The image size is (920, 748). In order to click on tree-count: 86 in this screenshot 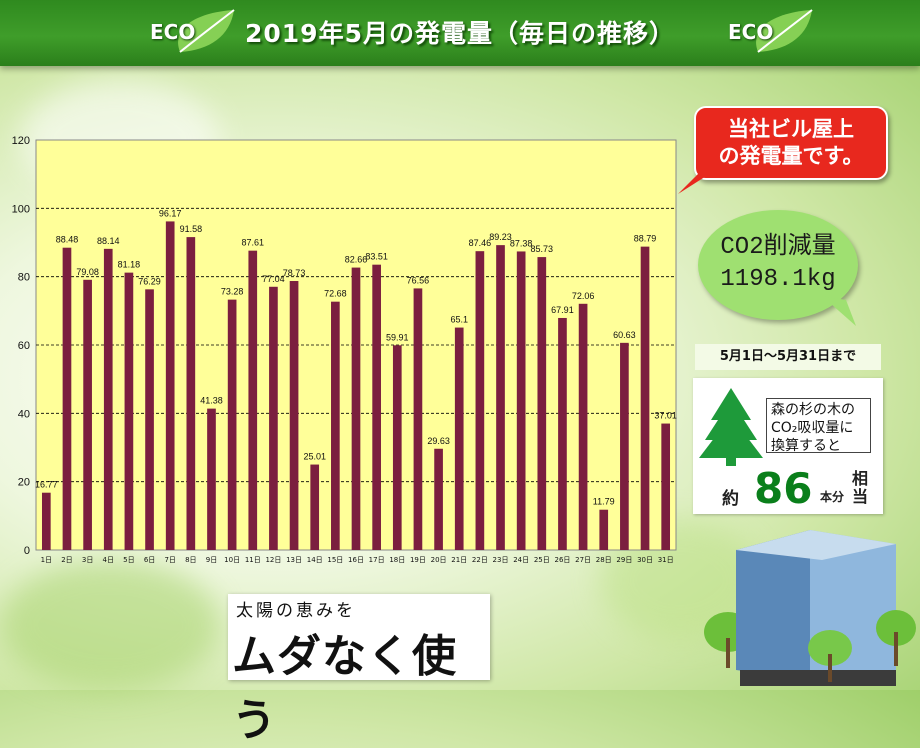, I will do `click(783, 488)`.